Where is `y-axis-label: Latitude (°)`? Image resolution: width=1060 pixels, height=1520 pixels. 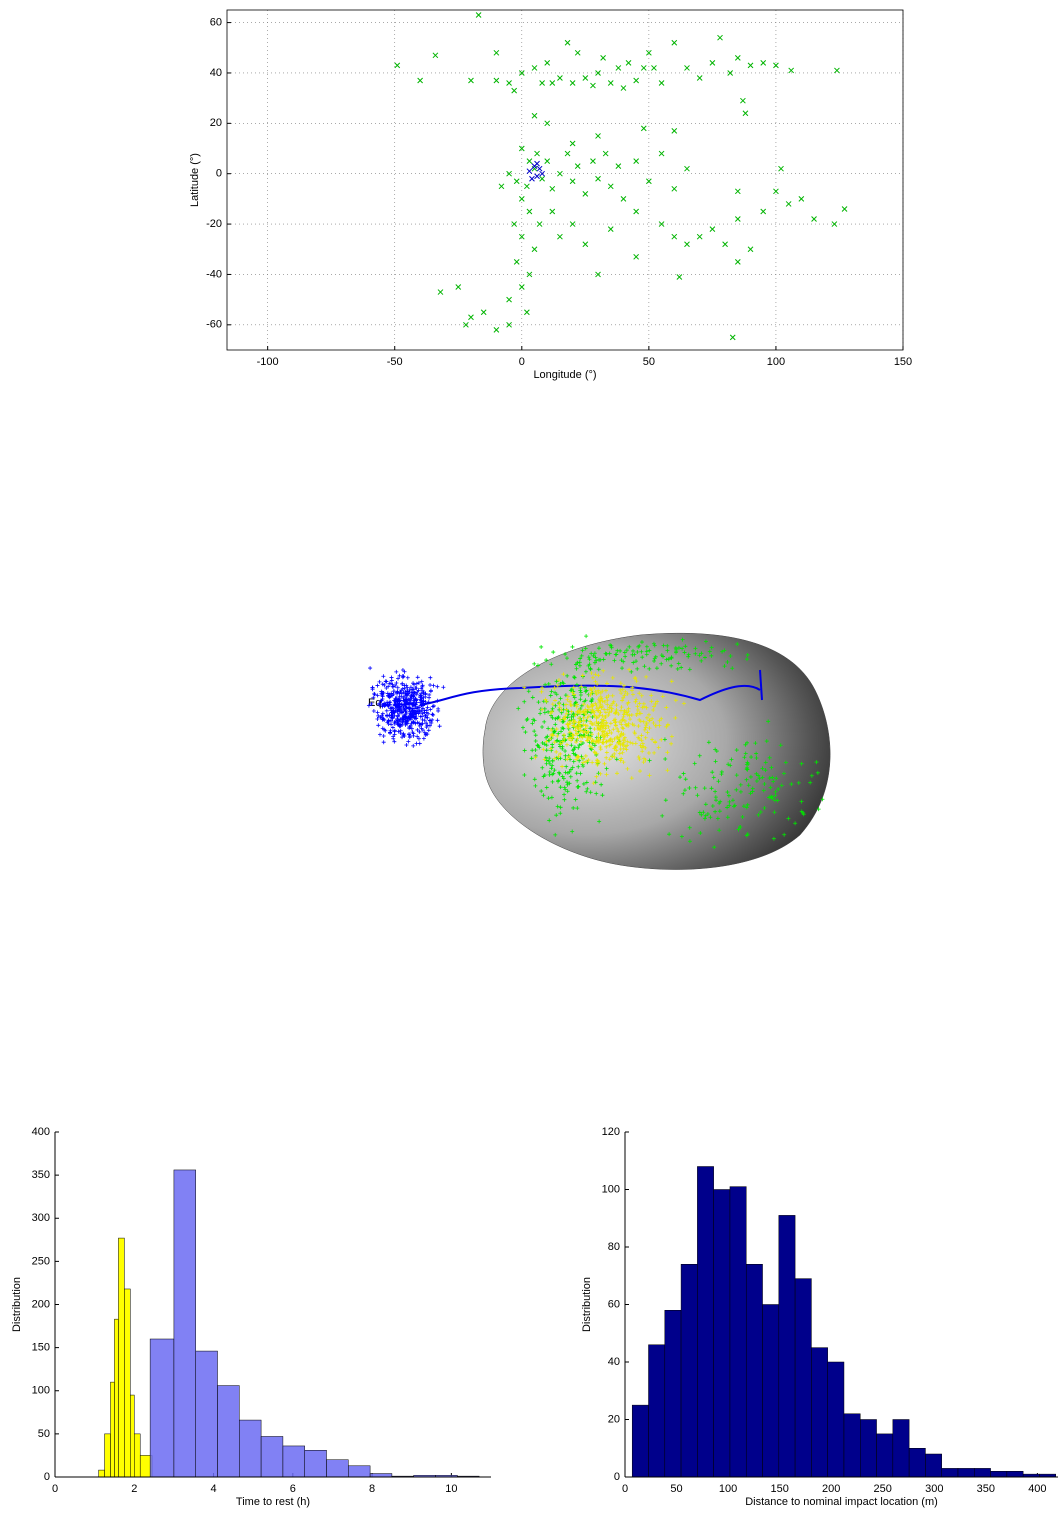 y-axis-label: Latitude (°) is located at coordinates (195, 180).